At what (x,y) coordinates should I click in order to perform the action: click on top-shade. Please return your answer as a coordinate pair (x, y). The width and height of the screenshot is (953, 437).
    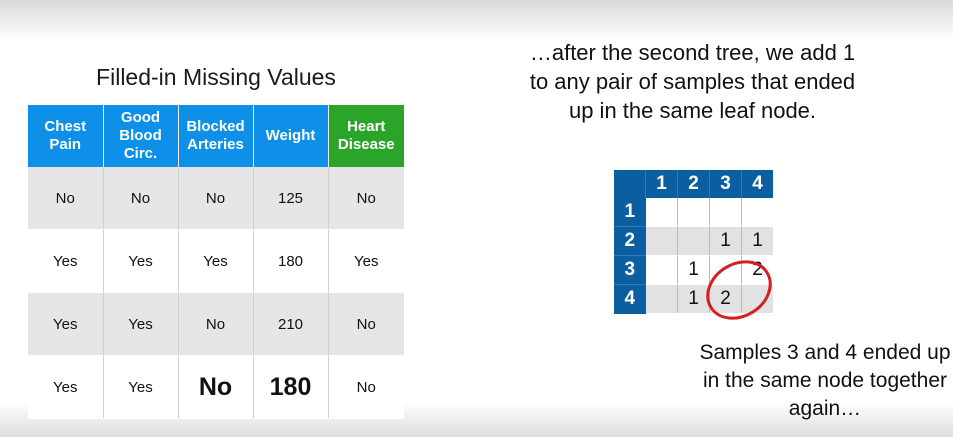
    Looking at the image, I should click on (476, 20).